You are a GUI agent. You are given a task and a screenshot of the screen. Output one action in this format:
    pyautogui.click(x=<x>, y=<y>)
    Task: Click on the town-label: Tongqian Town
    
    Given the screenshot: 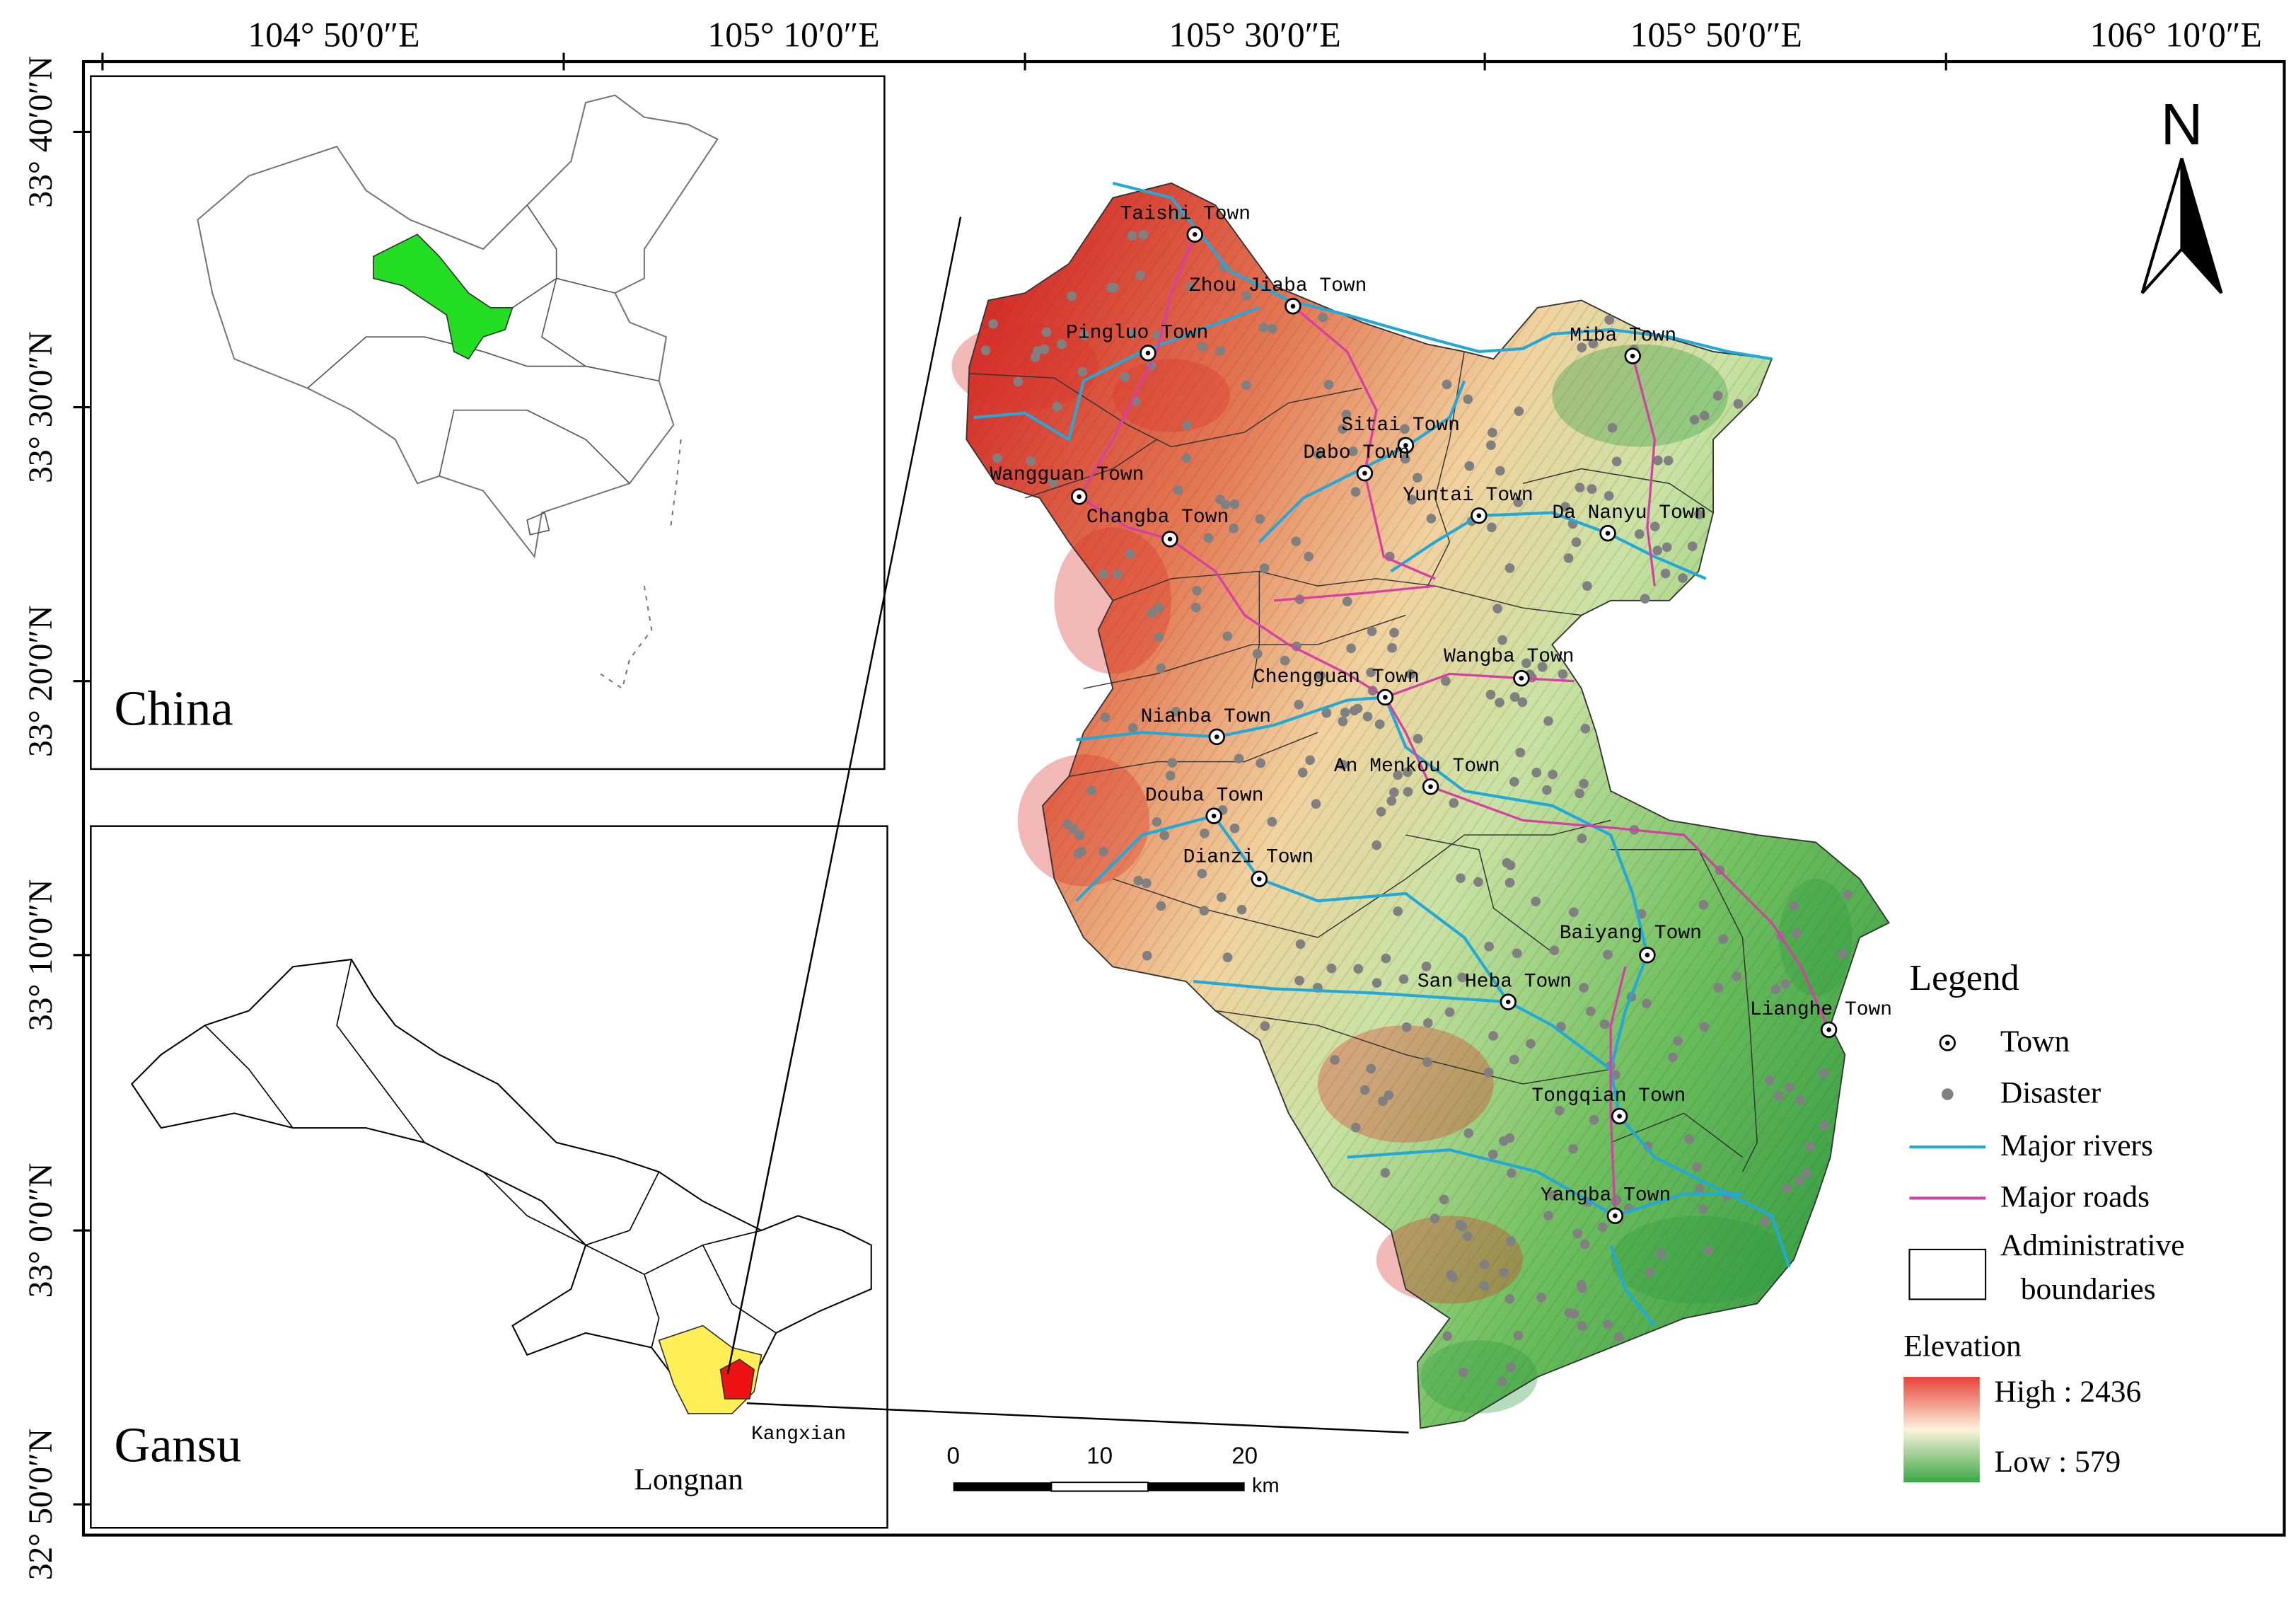 What is the action you would take?
    pyautogui.click(x=1608, y=1096)
    